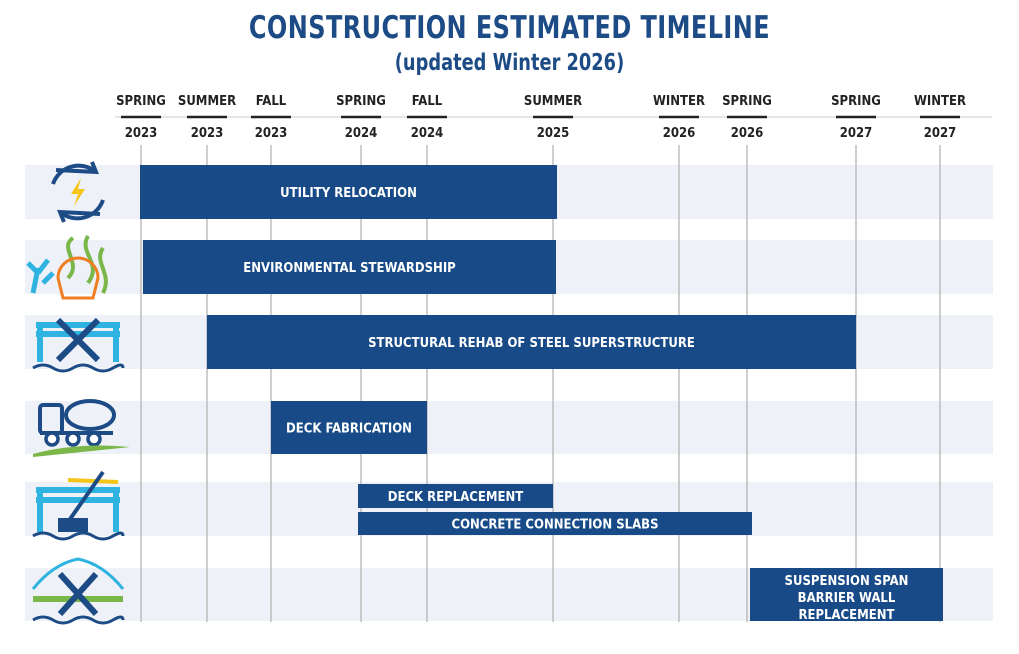 Image resolution: width=1019 pixels, height=654 pixels. I want to click on coral, so click(40, 276).